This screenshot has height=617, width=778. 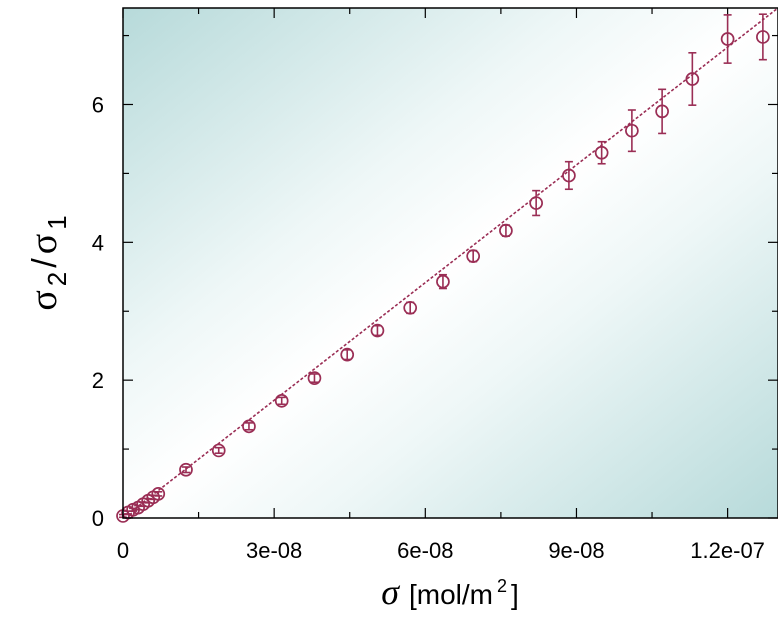 I want to click on y-tick-label: 4, so click(x=98, y=242).